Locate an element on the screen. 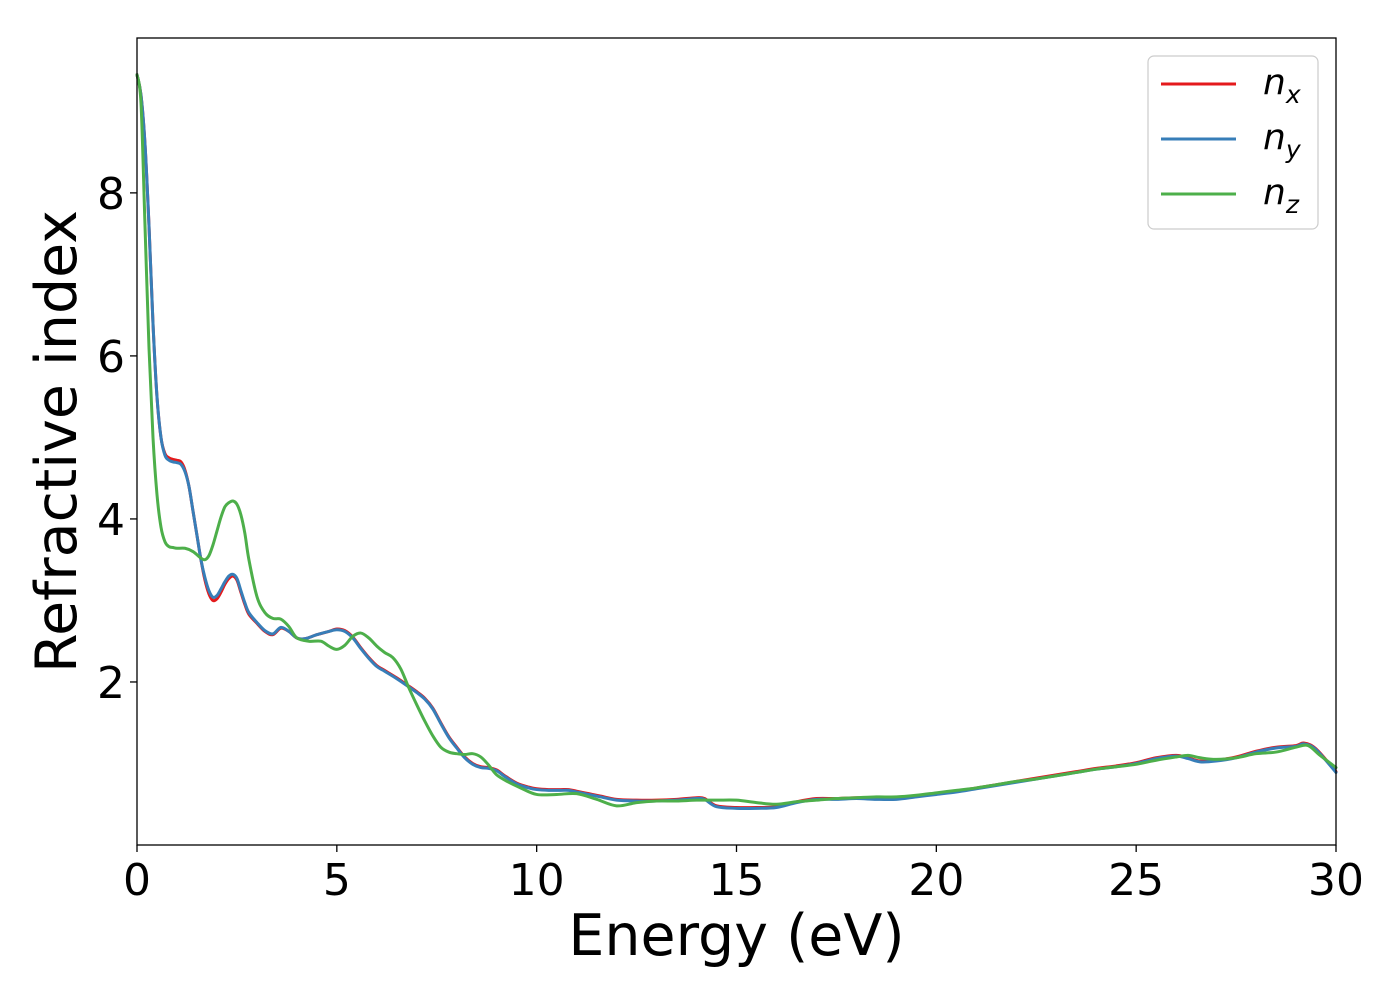  y-tick-label: 6 is located at coordinates (111, 357).